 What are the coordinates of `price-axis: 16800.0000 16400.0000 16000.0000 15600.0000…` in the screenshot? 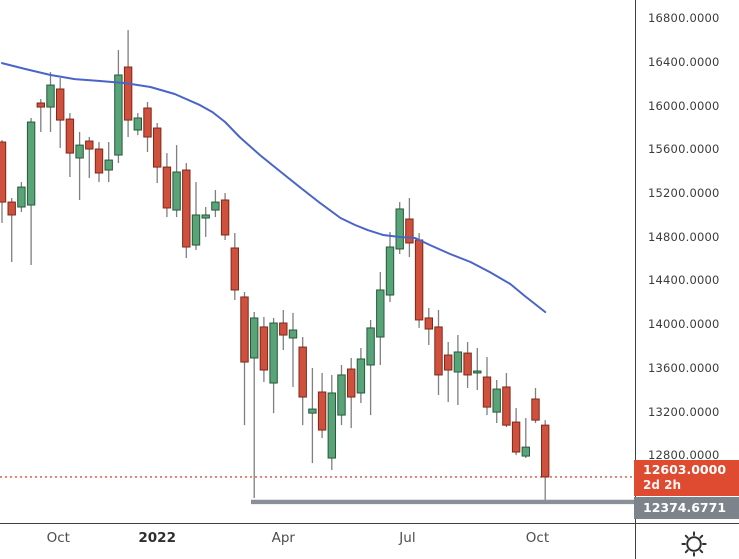 It's located at (687, 261).